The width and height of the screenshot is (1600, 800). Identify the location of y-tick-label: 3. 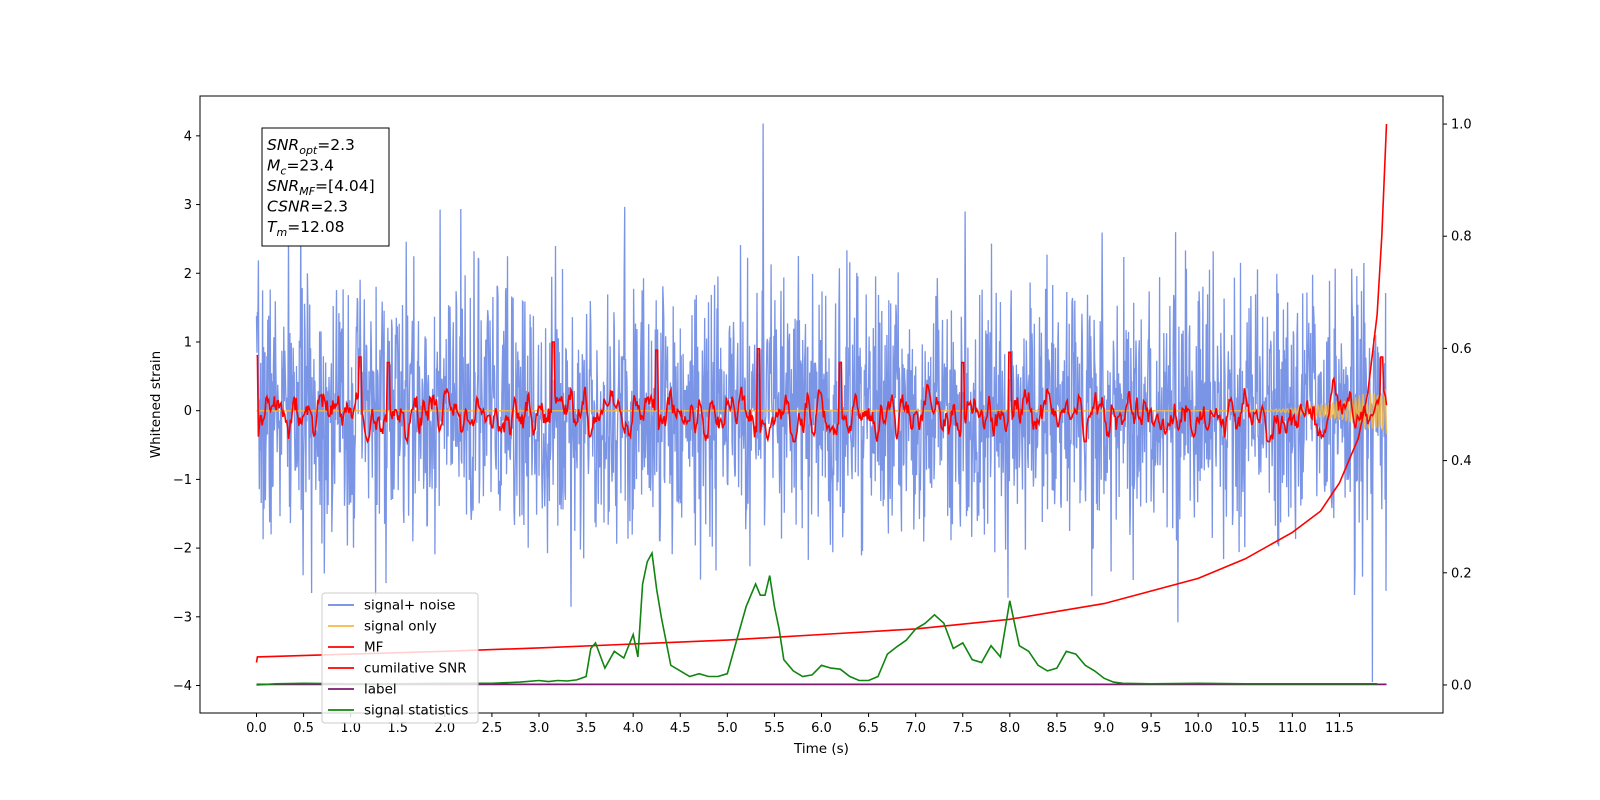
(188, 205).